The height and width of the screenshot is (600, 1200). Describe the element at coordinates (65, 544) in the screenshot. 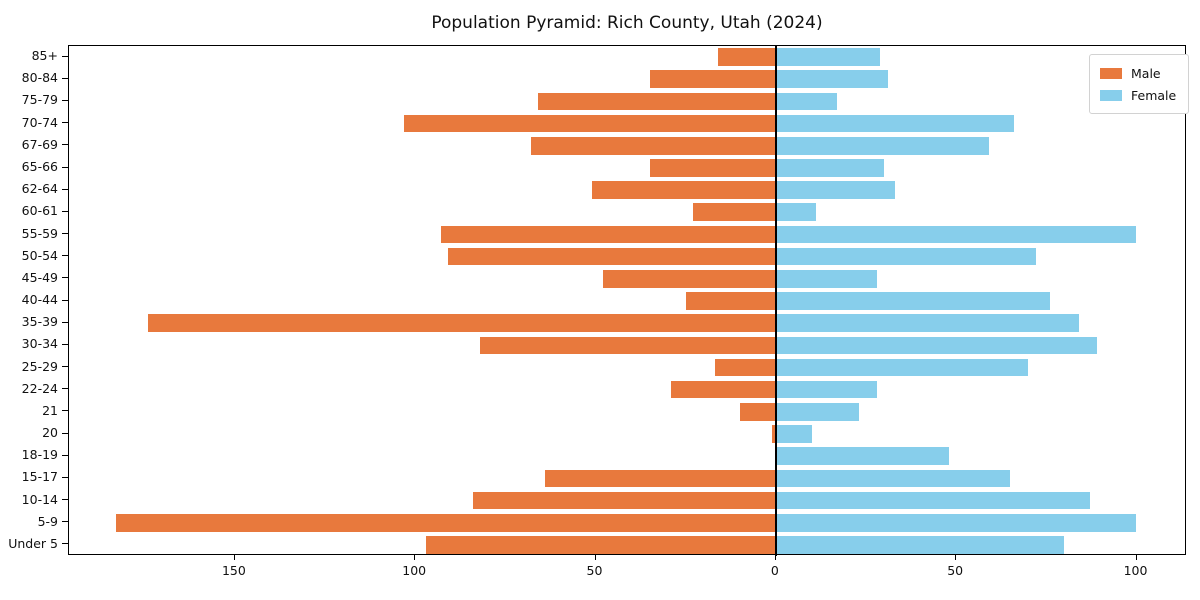

I see `y-tick-Under 5` at that location.